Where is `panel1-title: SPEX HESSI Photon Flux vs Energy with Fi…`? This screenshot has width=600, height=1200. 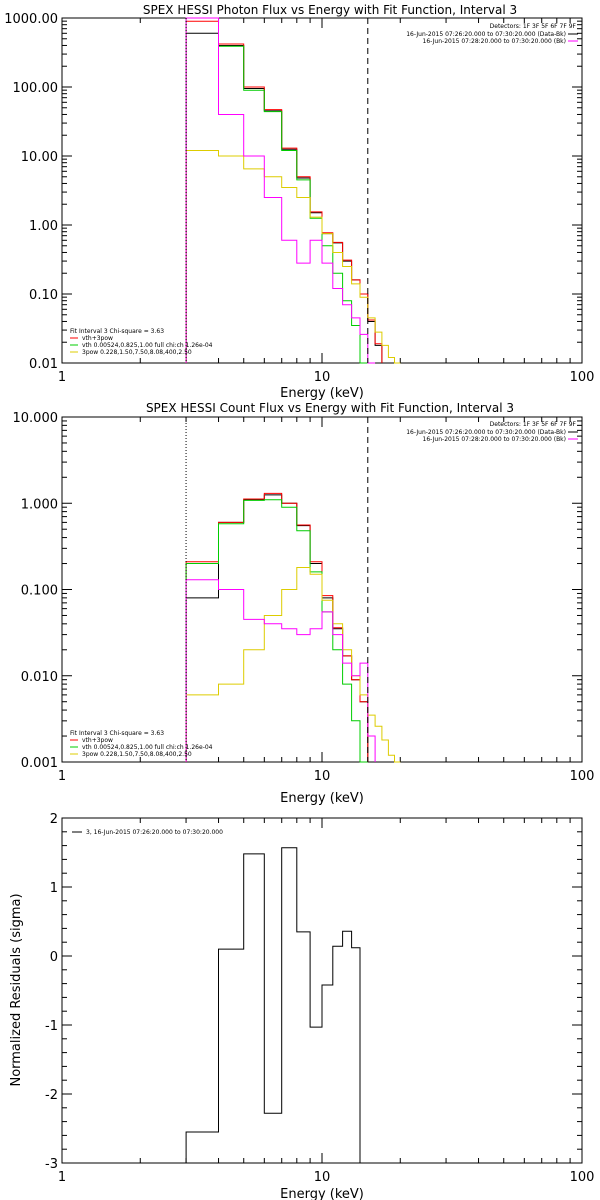 panel1-title: SPEX HESSI Photon Flux vs Energy with Fi… is located at coordinates (330, 10).